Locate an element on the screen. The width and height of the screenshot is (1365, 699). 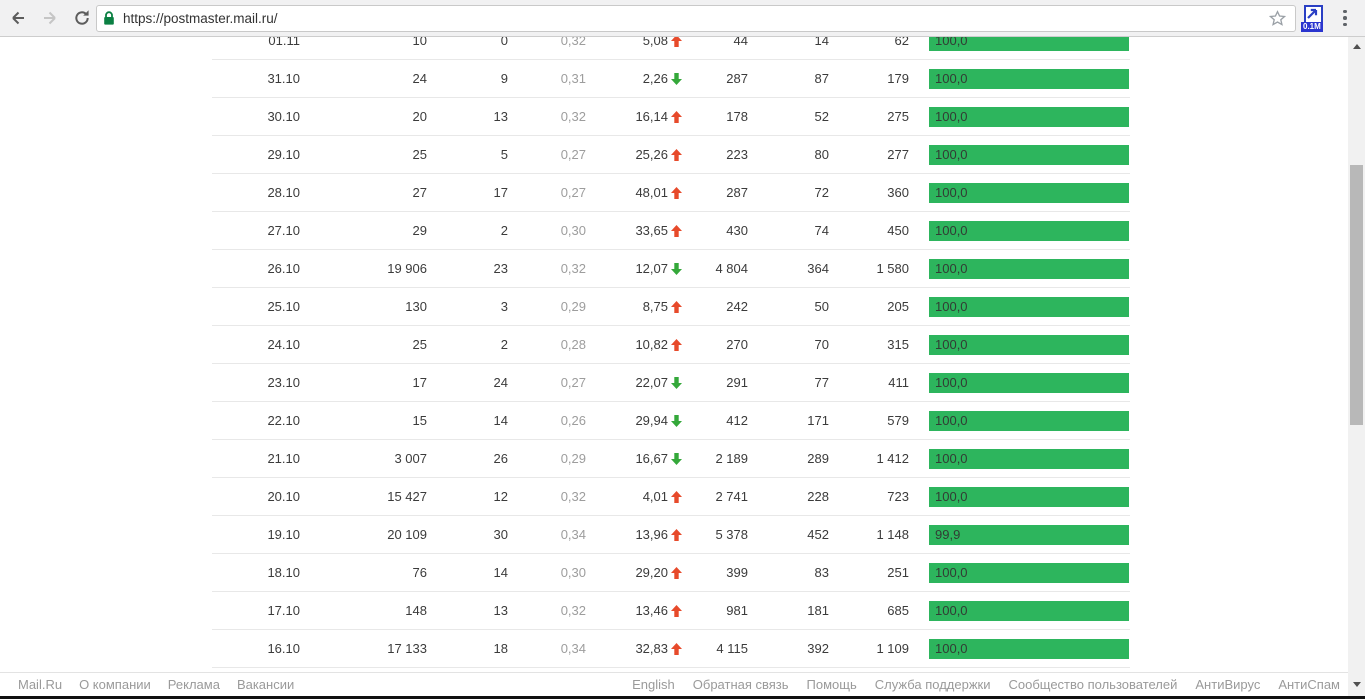
table-row: 26.10 19 906 23 0,32 12,07 4 804 364 1 580 100,0 is located at coordinates (671, 269).